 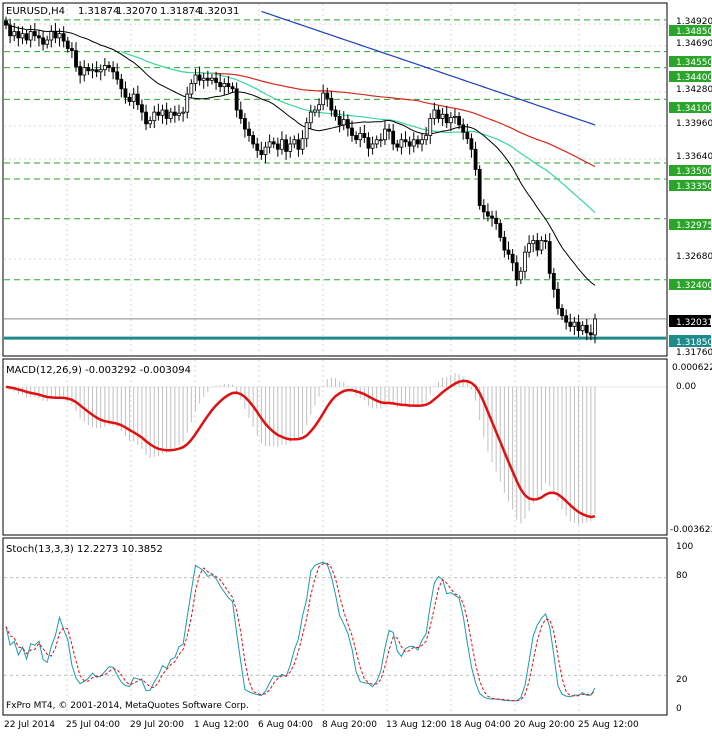 I want to click on stoch-axis: 100 80 20 0, so click(x=684, y=628).